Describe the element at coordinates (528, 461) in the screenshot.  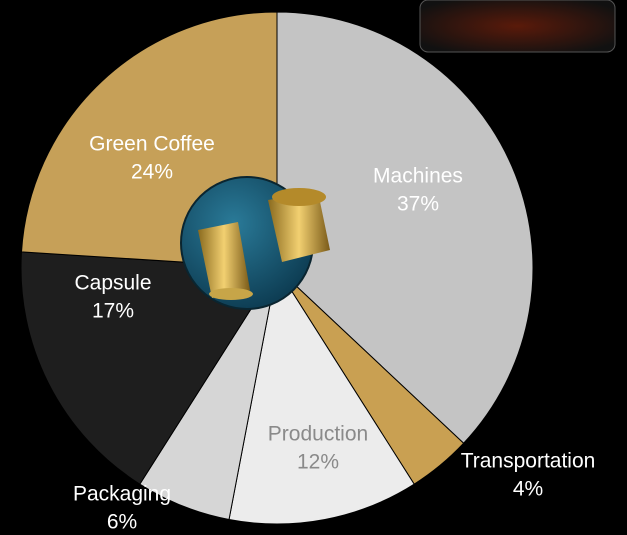
I see `slice-label: Transportation` at that location.